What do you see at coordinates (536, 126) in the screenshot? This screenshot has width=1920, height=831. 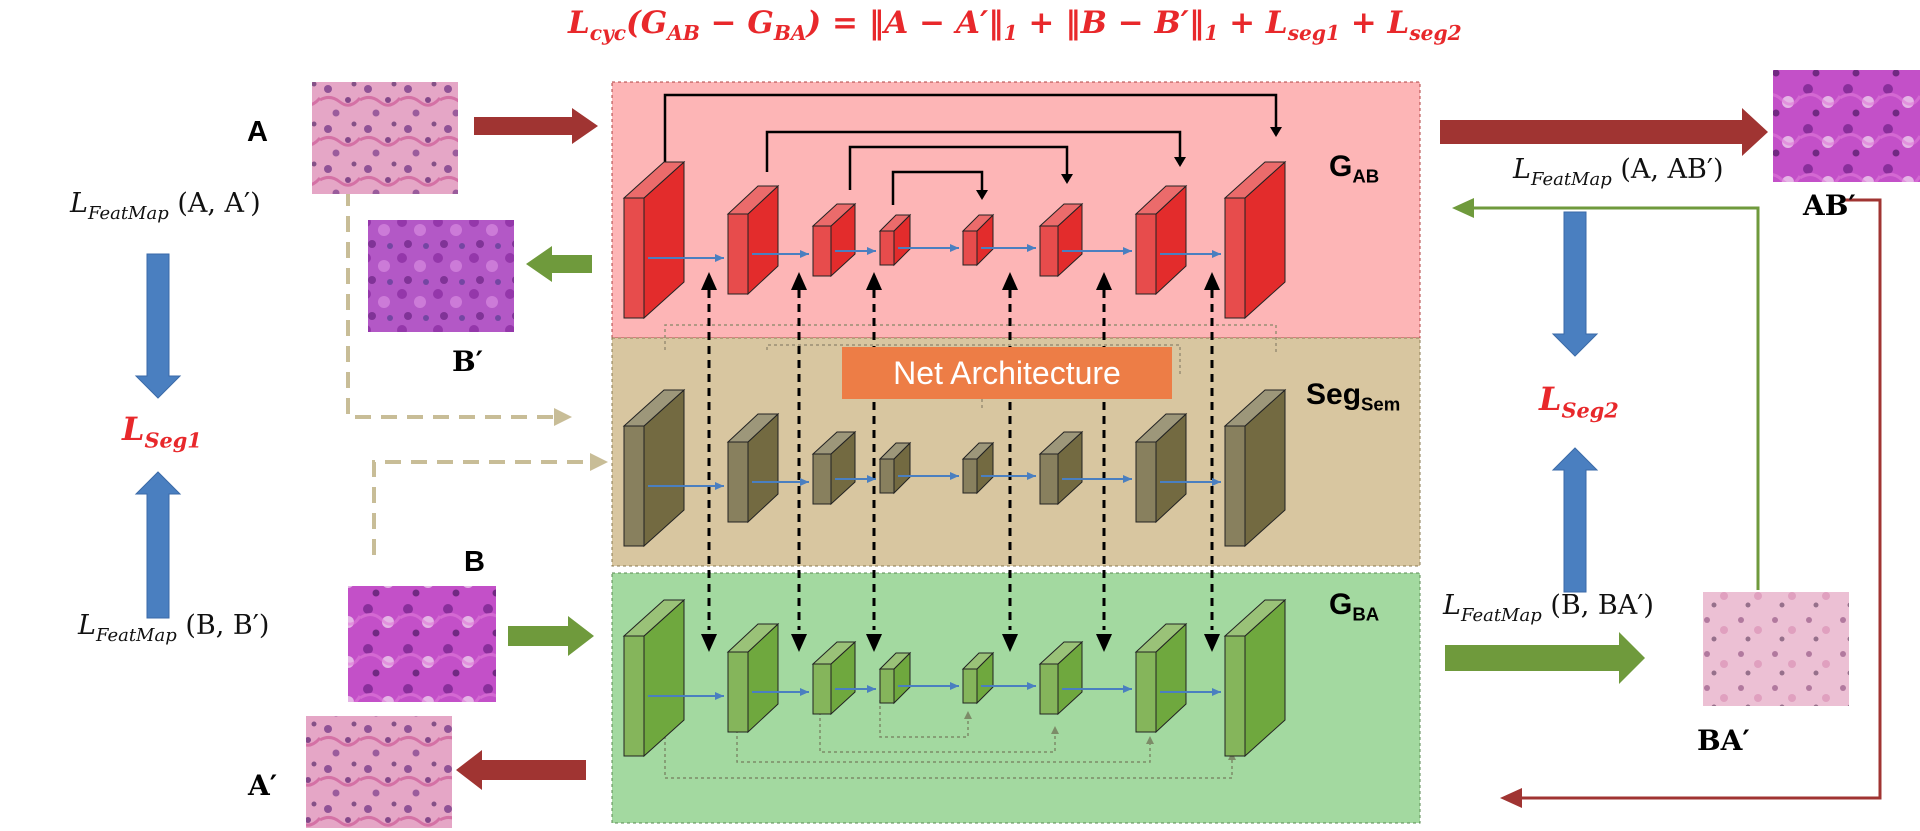 I see `arrow-A-into-gab` at bounding box center [536, 126].